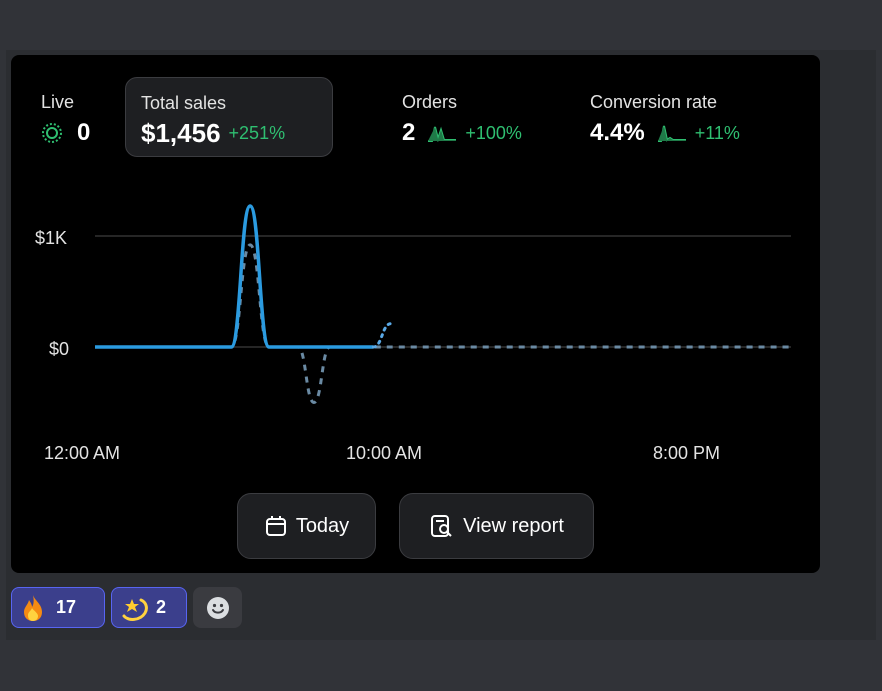  Describe the element at coordinates (149, 607) in the screenshot. I see `reaction-dizzy-star: 2` at that location.